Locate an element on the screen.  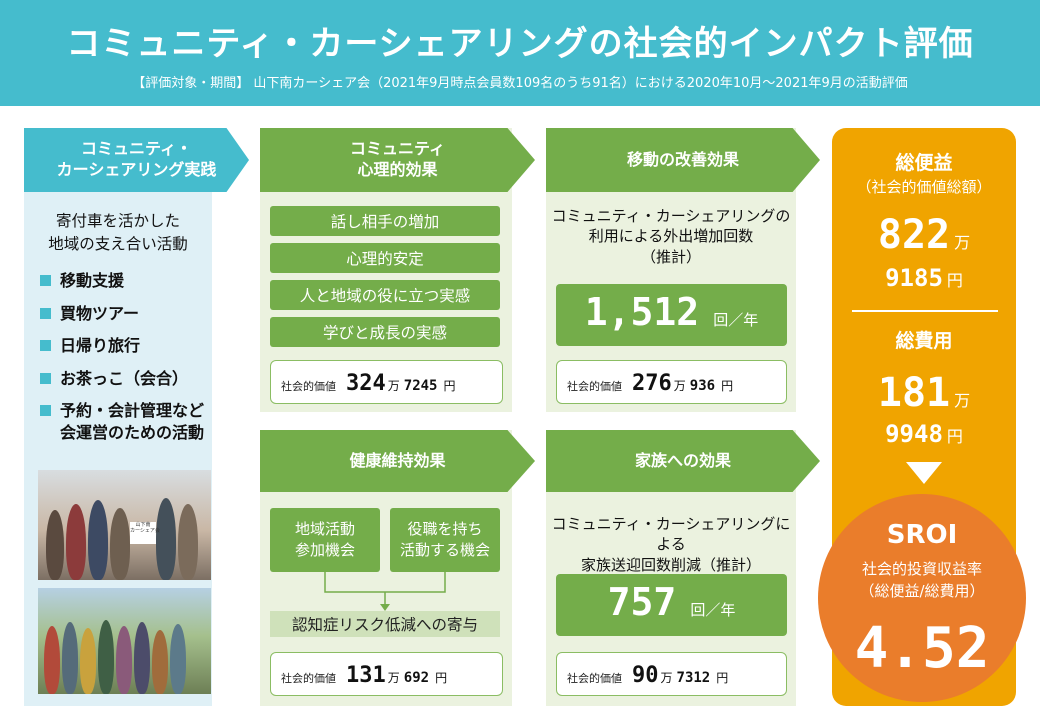
practice-title-line1: コミュニティ・ is located at coordinates (136, 149).